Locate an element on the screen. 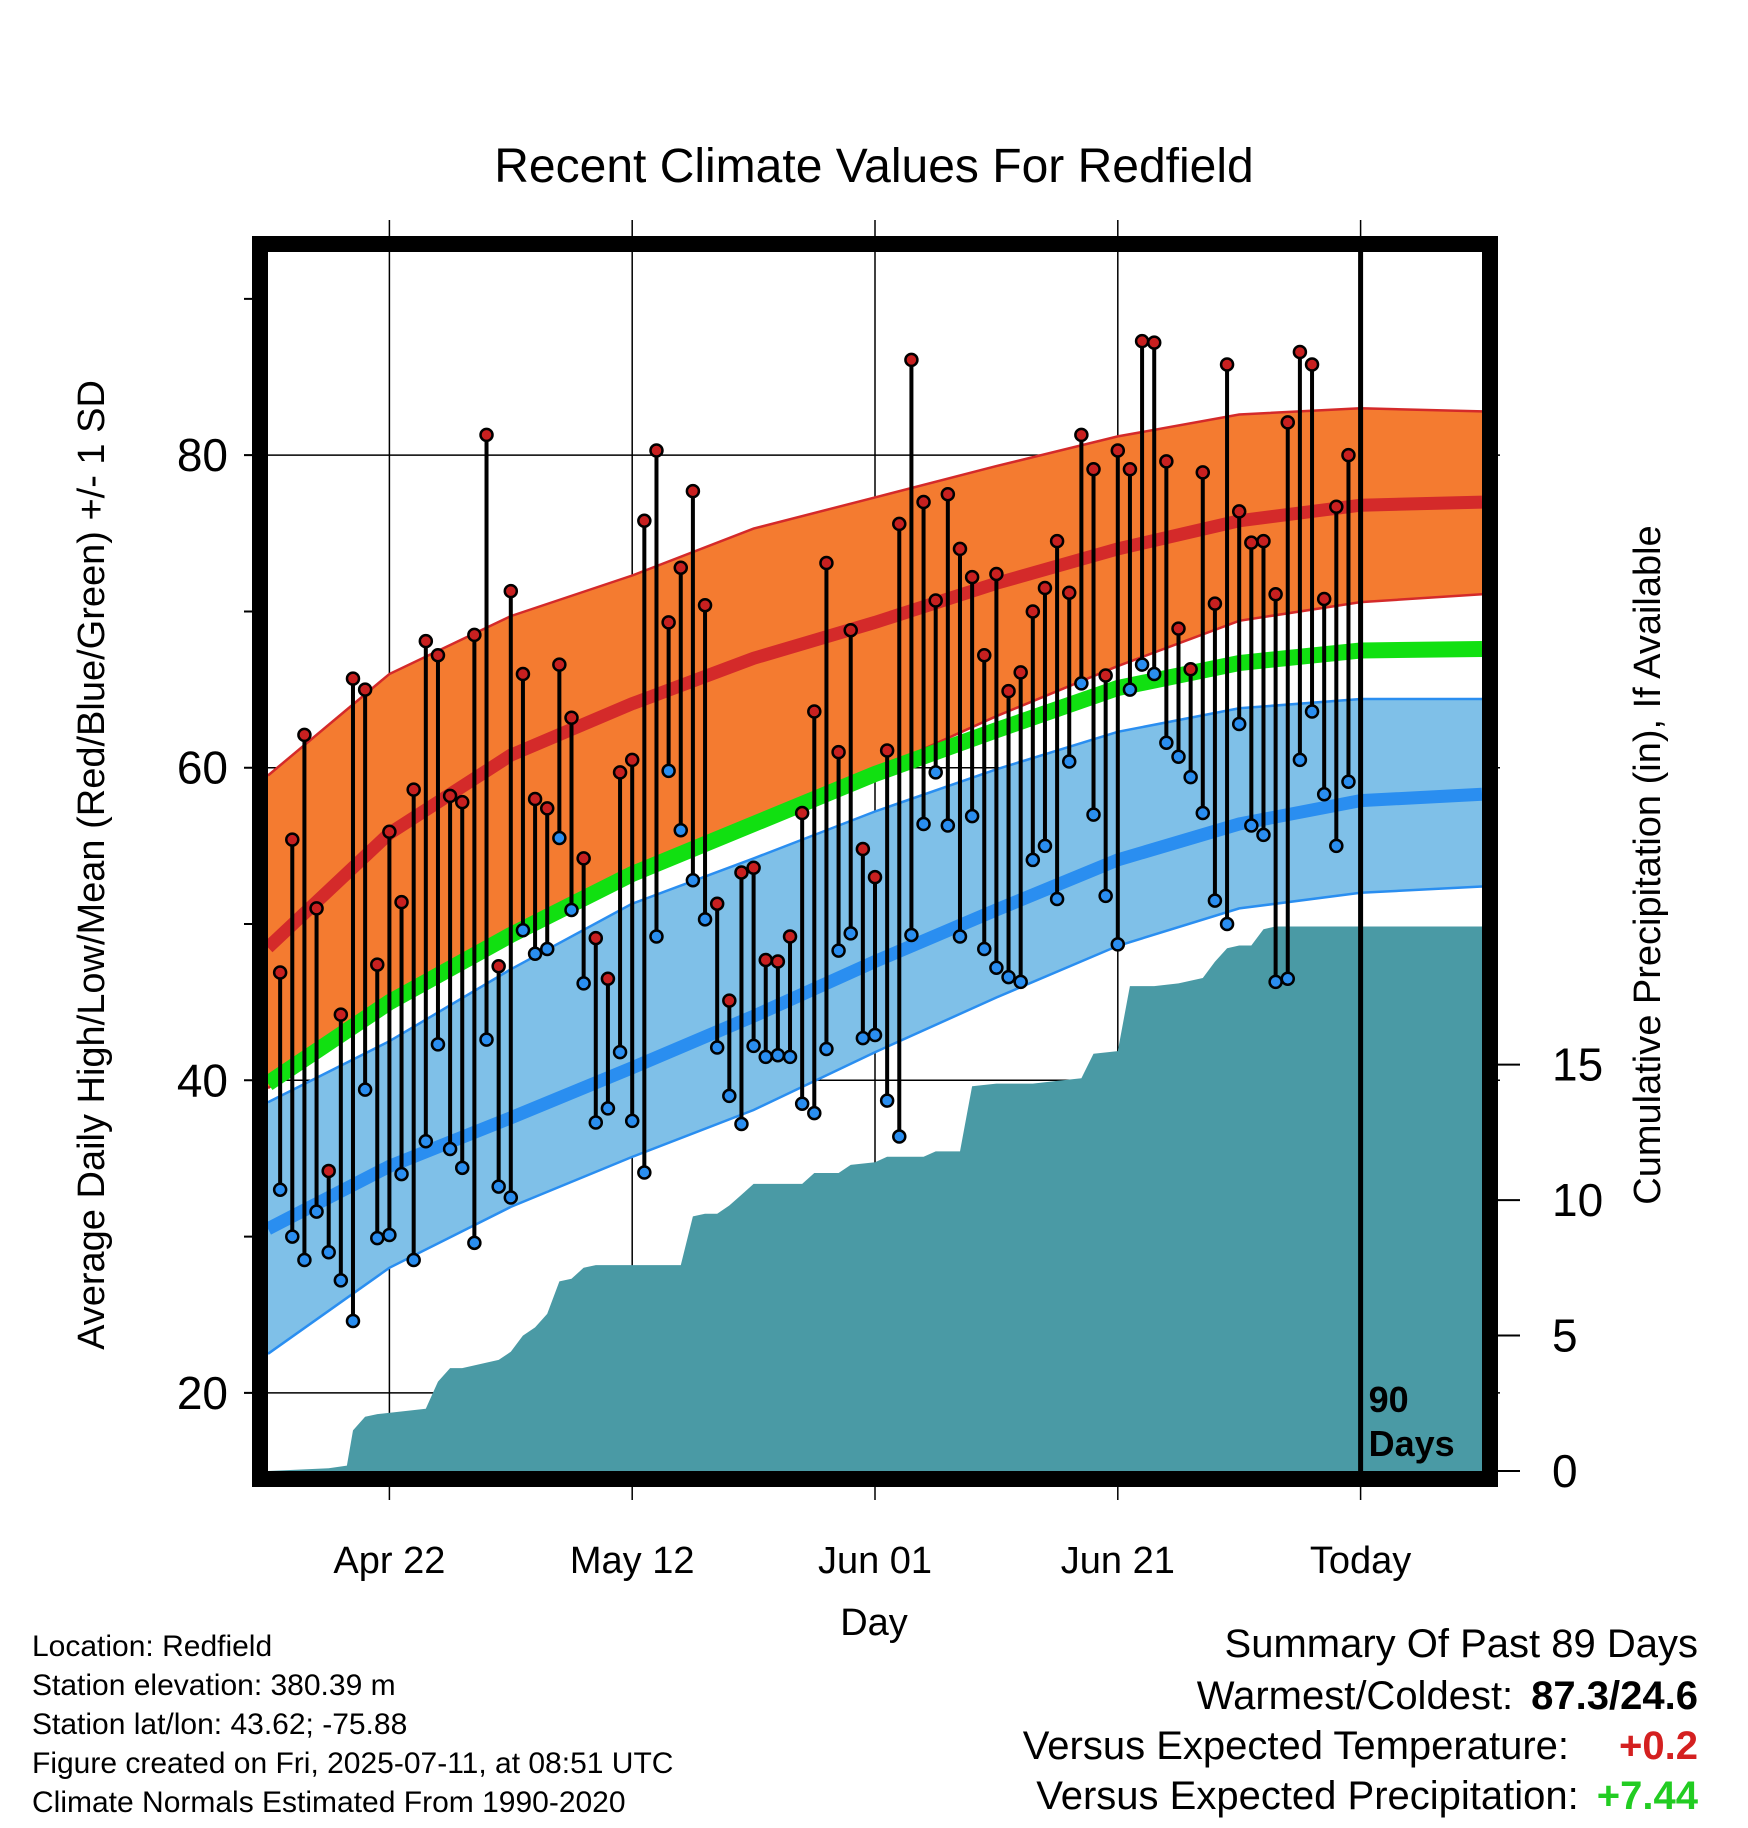  today-days-number: 90 is located at coordinates (1389, 1399).